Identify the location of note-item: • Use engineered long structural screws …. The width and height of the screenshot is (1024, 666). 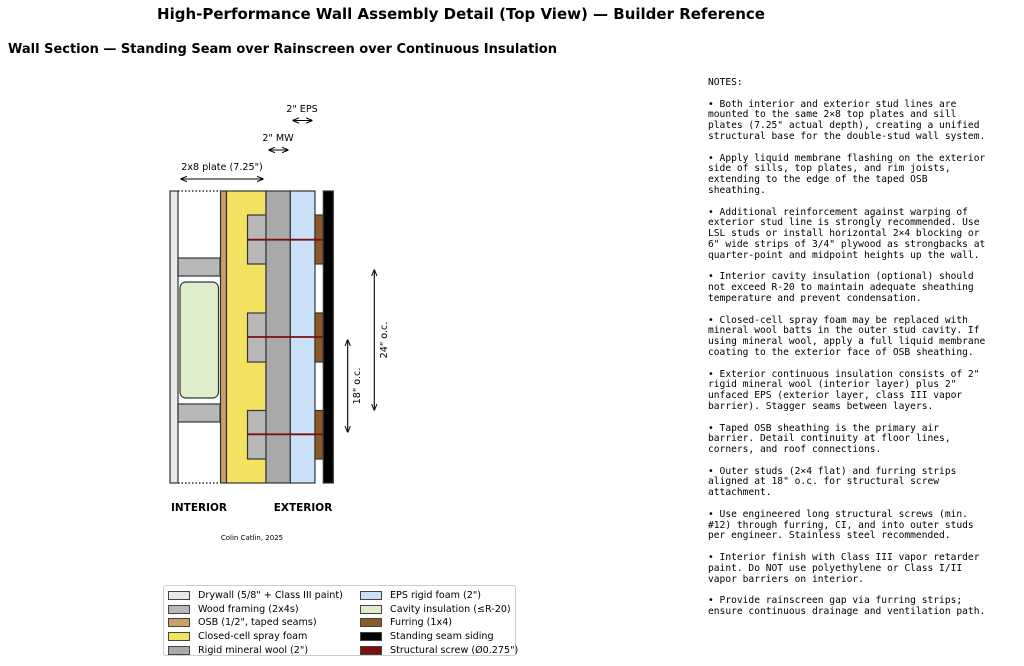
(841, 525).